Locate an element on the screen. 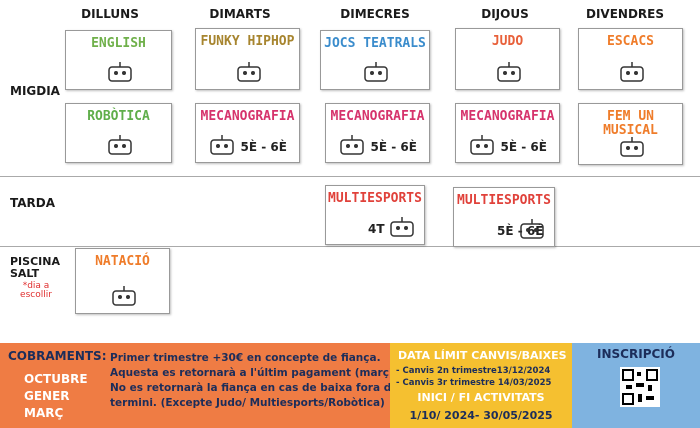 This screenshot has width=700, height=428. activity-card: MULTIESPORTS 5È - 6È is located at coordinates (504, 217).